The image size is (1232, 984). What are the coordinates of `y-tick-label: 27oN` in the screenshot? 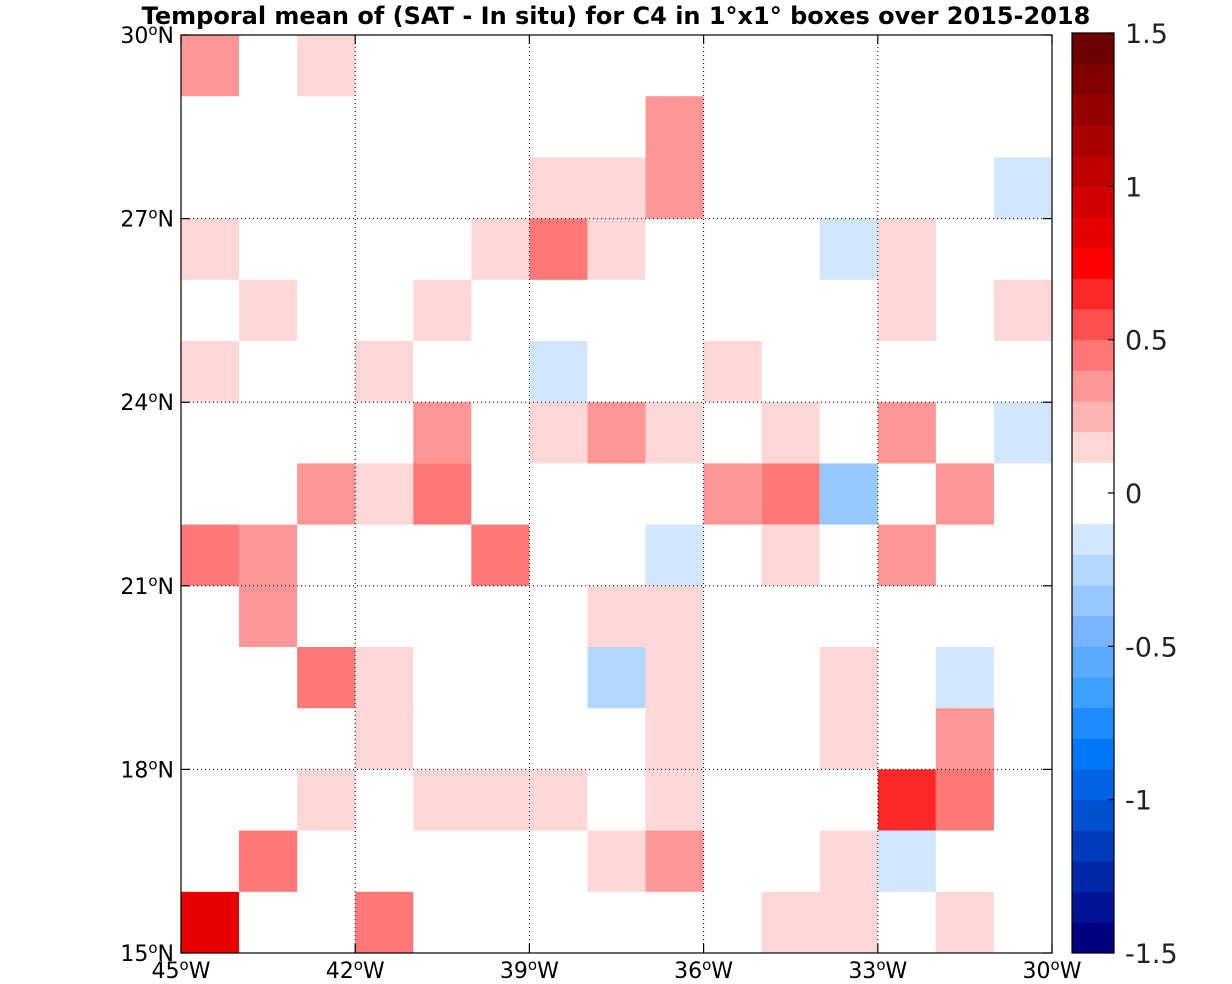 It's located at (147, 219).